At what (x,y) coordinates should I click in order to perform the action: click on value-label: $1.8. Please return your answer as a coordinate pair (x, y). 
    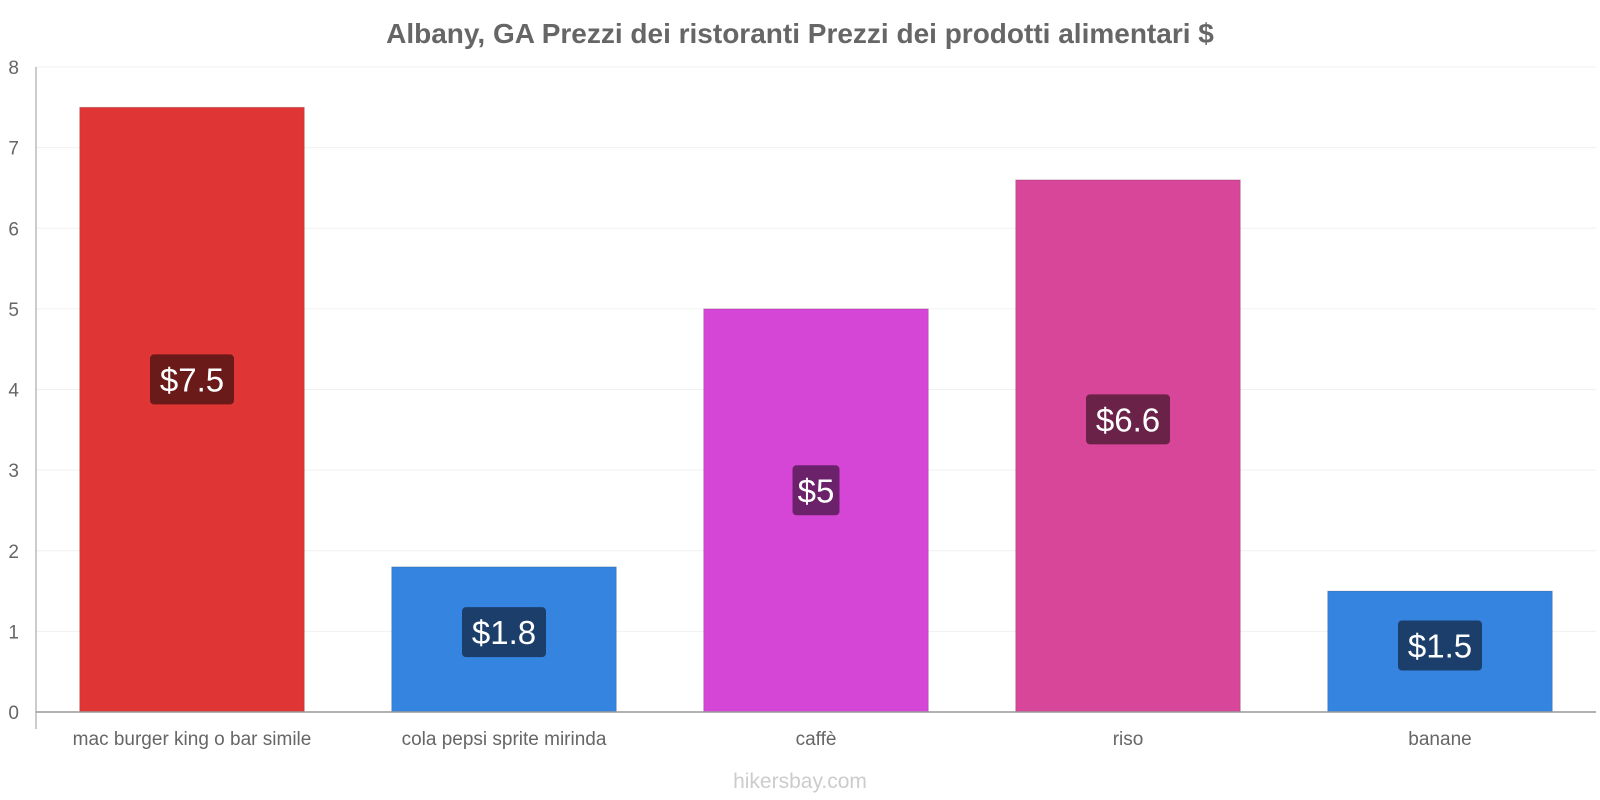
    Looking at the image, I should click on (504, 632).